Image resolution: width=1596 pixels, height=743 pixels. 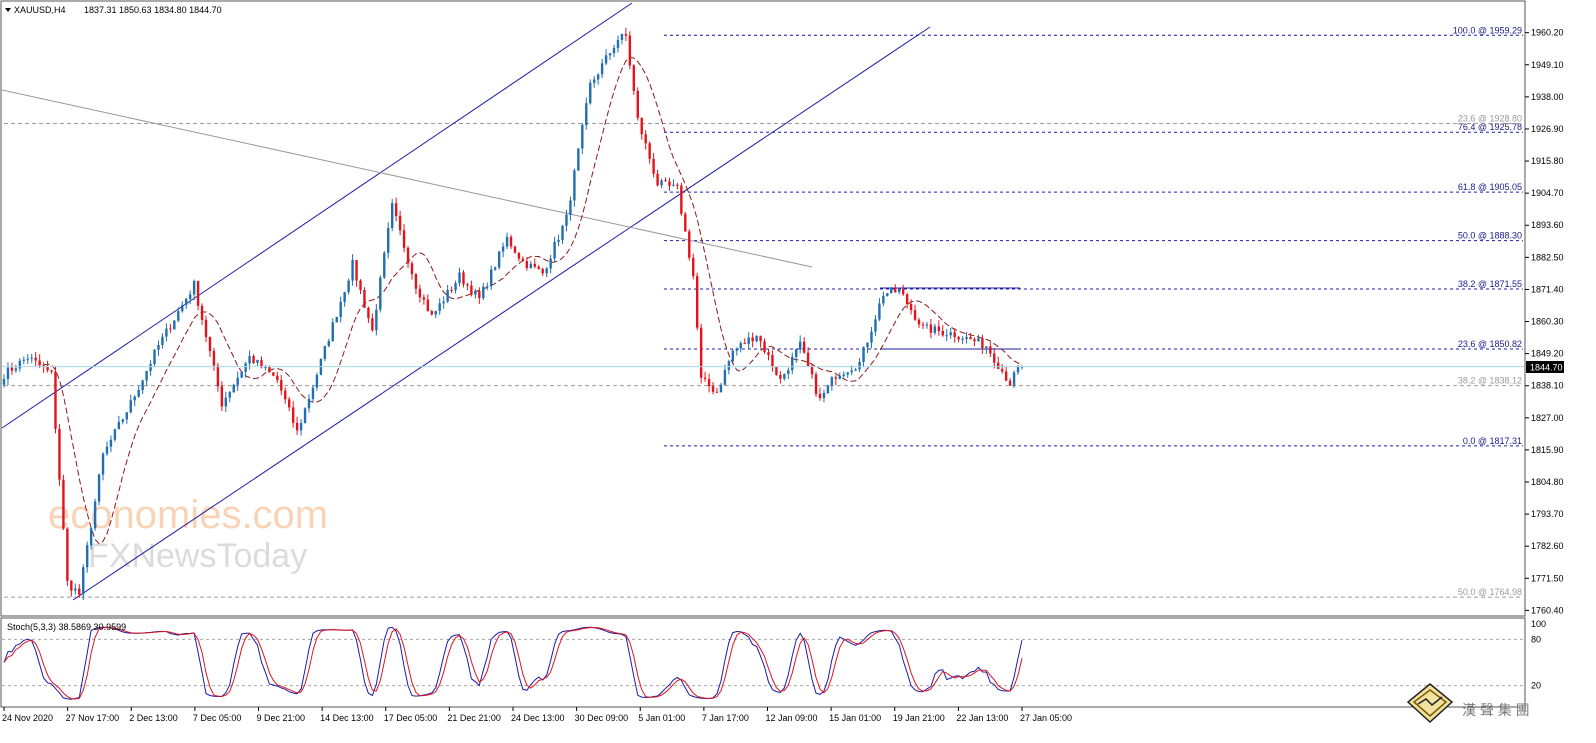 What do you see at coordinates (407, 178) in the screenshot?
I see `downtrend-line` at bounding box center [407, 178].